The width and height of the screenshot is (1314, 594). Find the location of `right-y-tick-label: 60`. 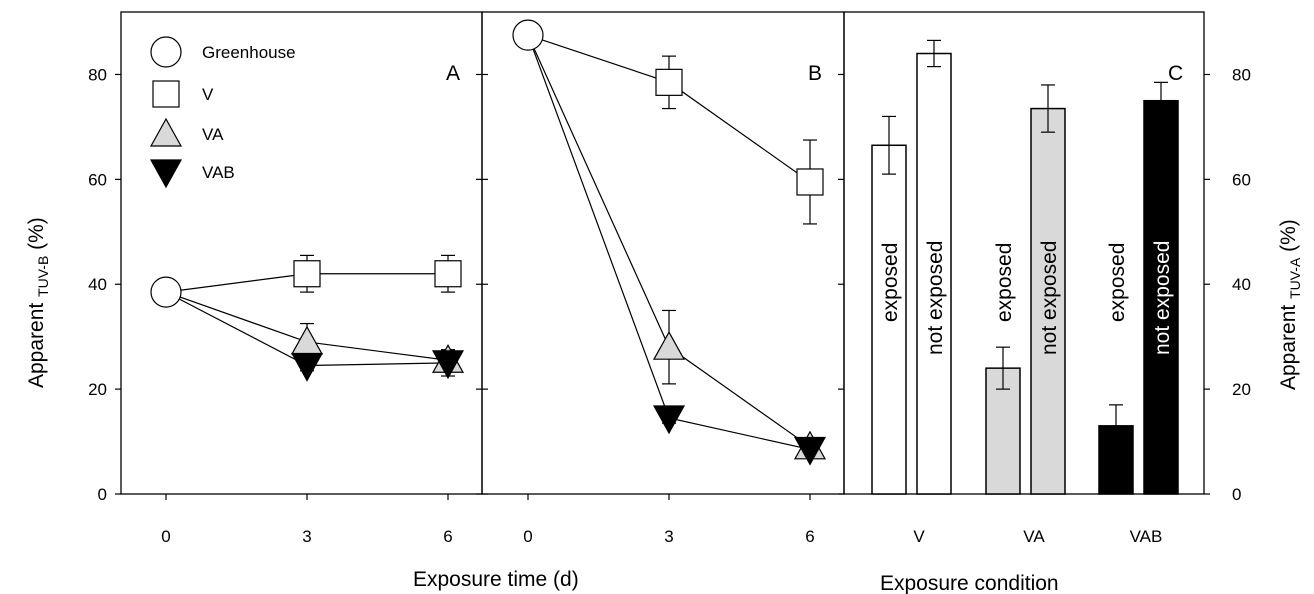

right-y-tick-label: 60 is located at coordinates (1241, 179).